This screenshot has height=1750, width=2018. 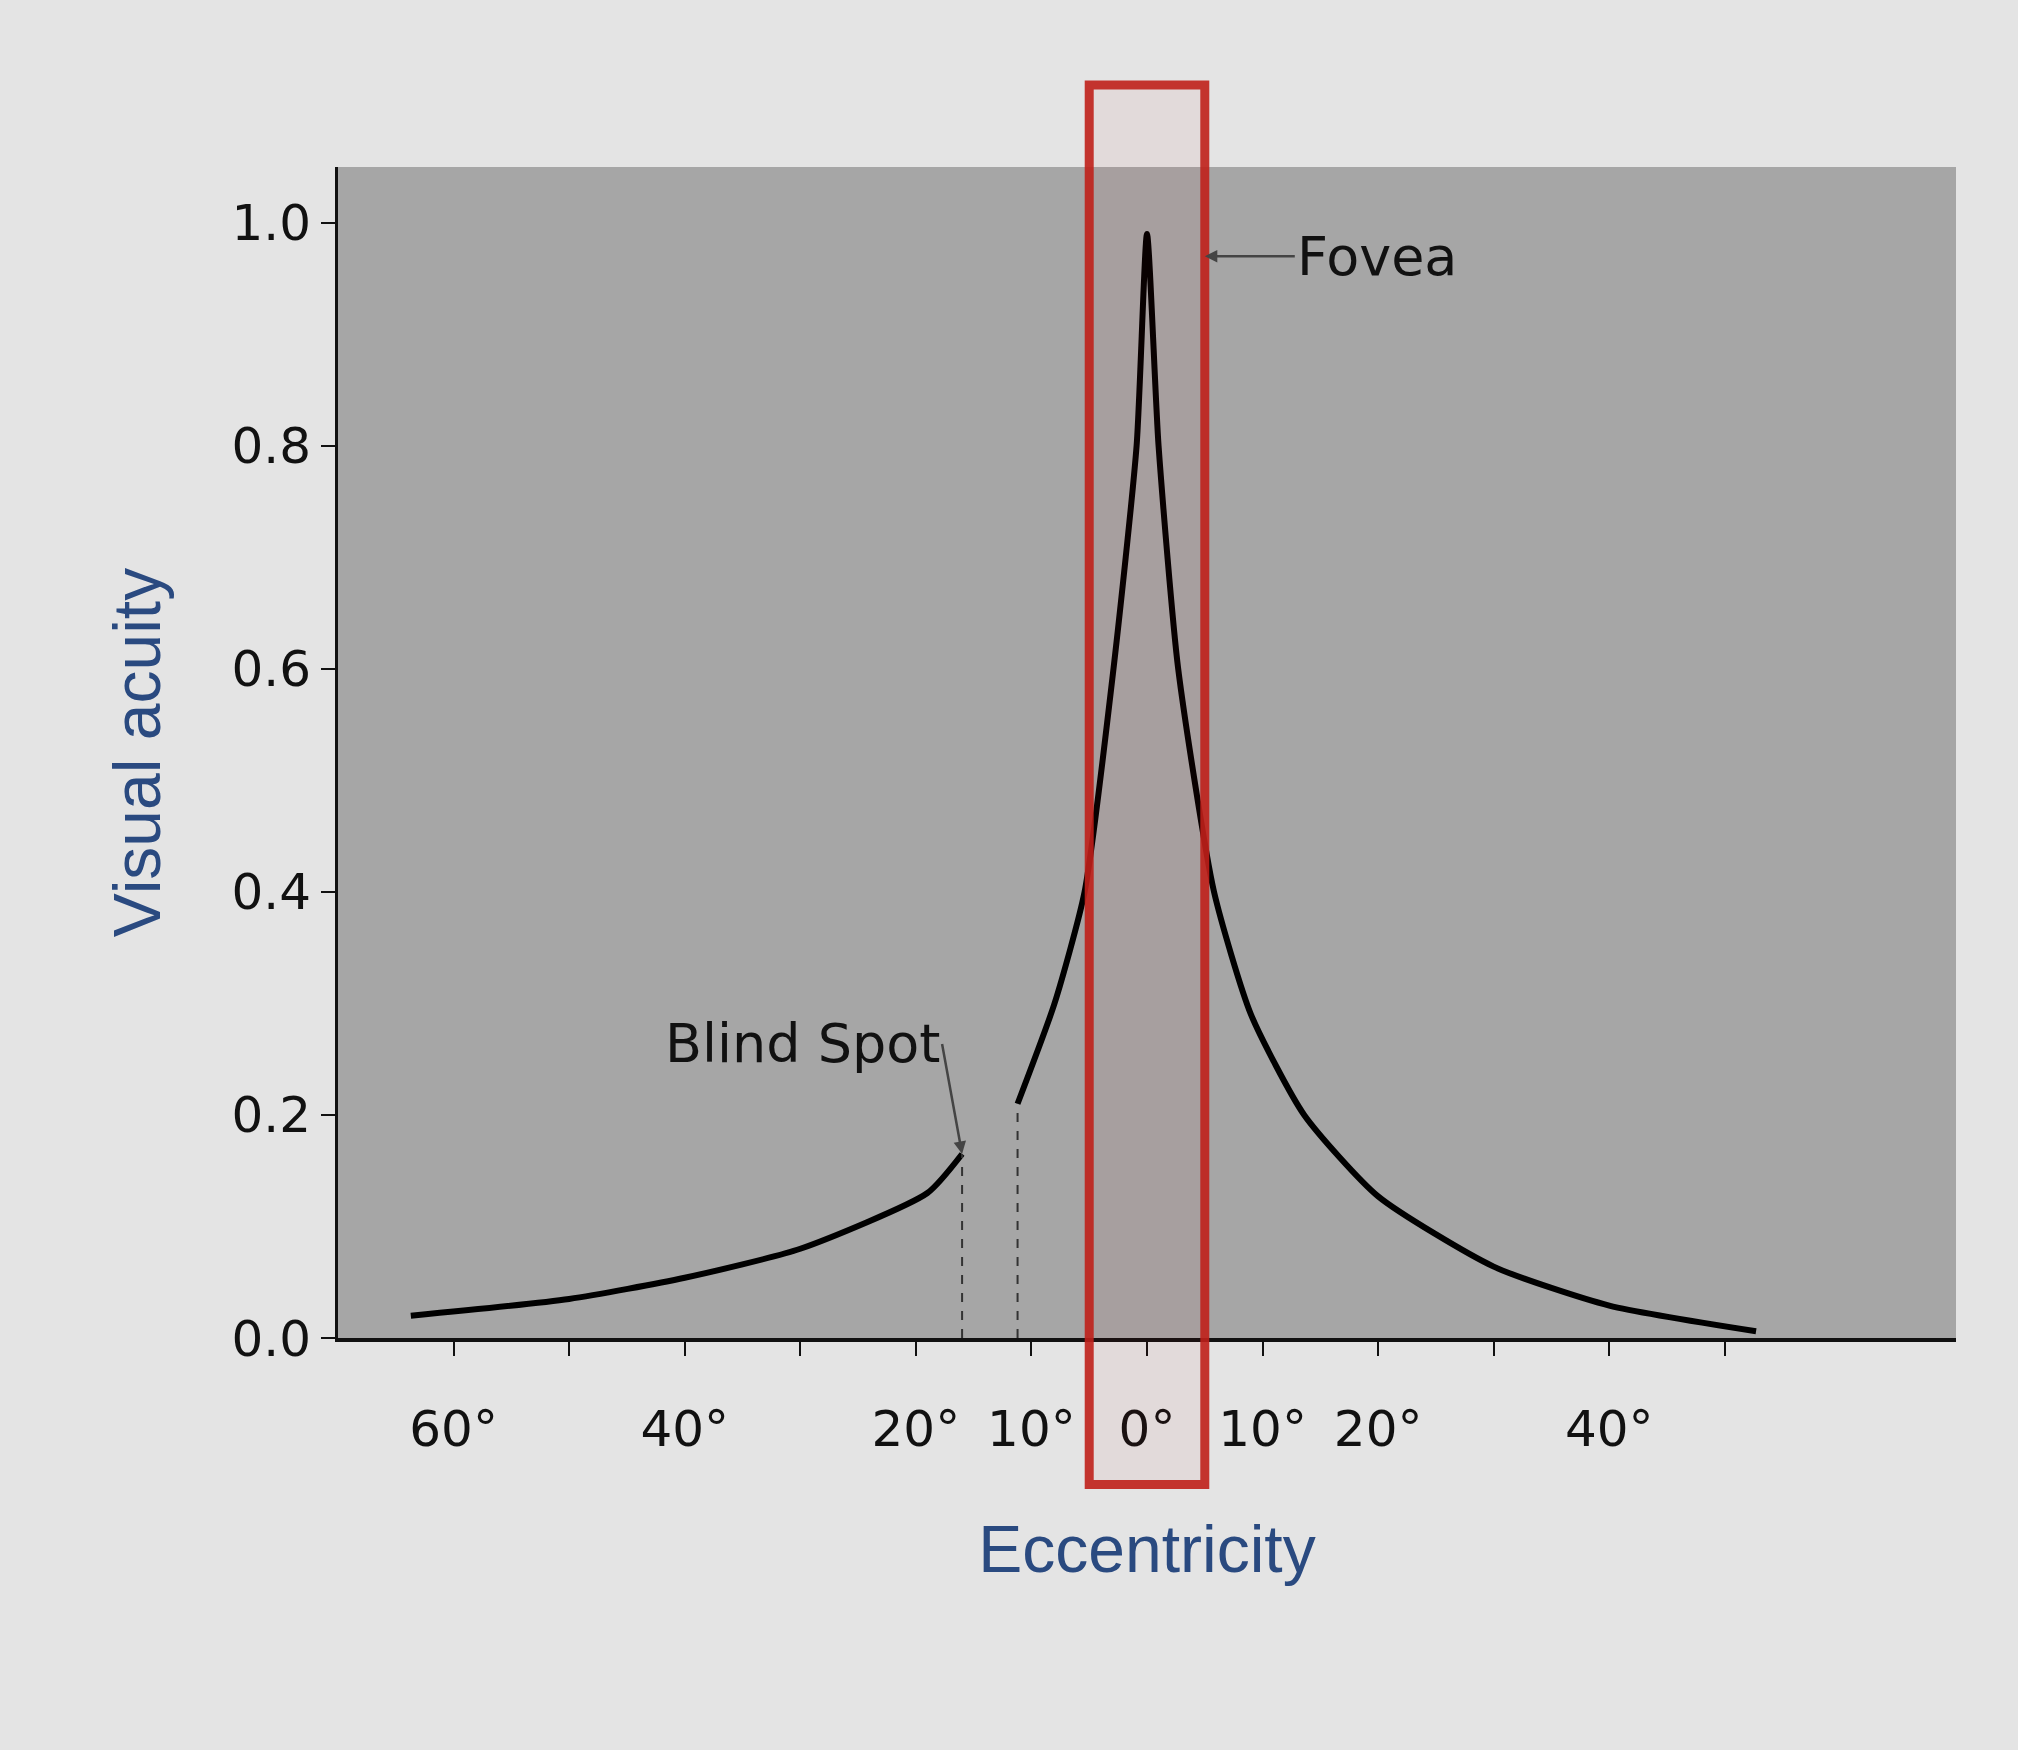 What do you see at coordinates (271, 669) in the screenshot?
I see `y-tick-label: 0.6` at bounding box center [271, 669].